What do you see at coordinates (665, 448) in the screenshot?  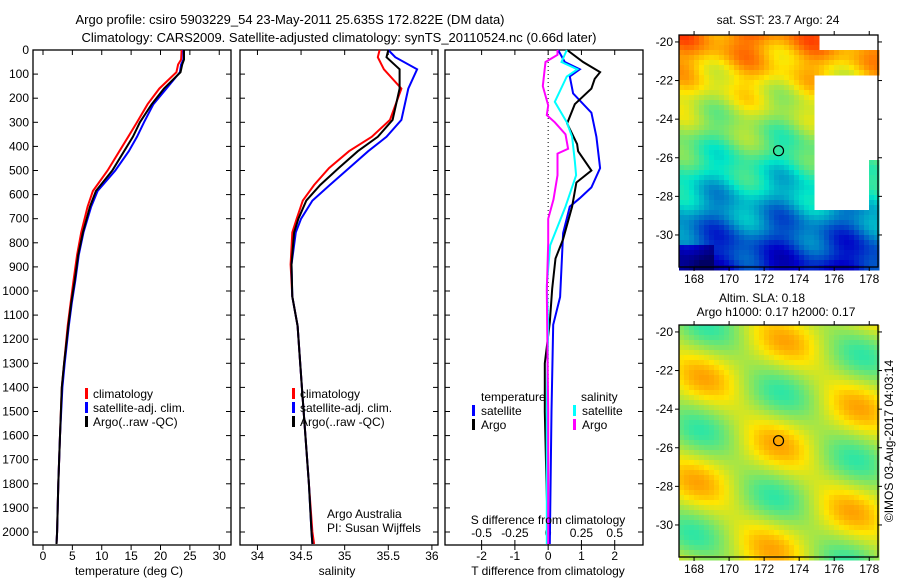 I see `lat-tick-label: -26` at bounding box center [665, 448].